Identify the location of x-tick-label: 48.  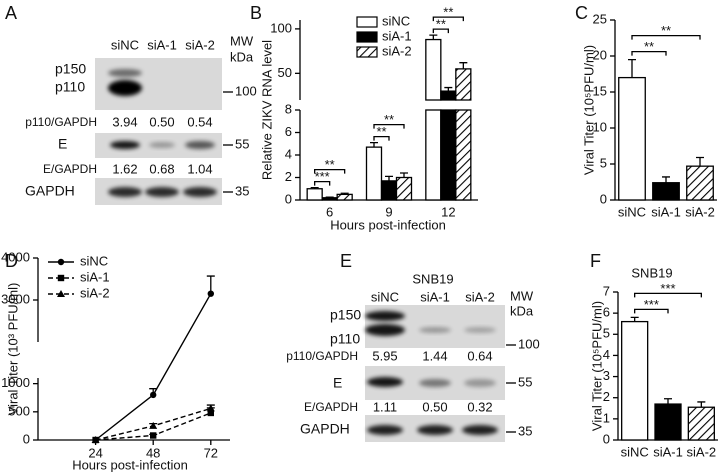
(153, 452).